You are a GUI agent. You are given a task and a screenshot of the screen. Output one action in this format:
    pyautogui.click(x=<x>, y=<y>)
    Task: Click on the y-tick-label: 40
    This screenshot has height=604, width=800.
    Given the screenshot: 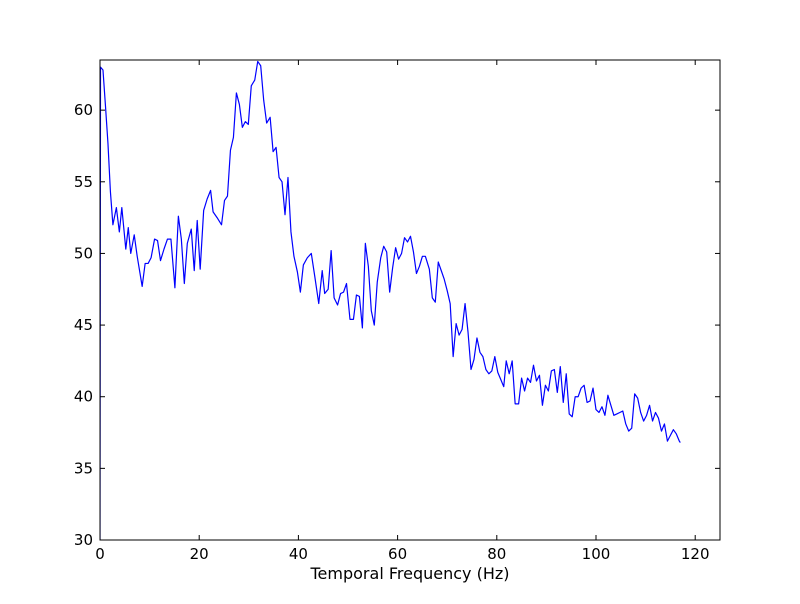 What is the action you would take?
    pyautogui.click(x=83, y=397)
    